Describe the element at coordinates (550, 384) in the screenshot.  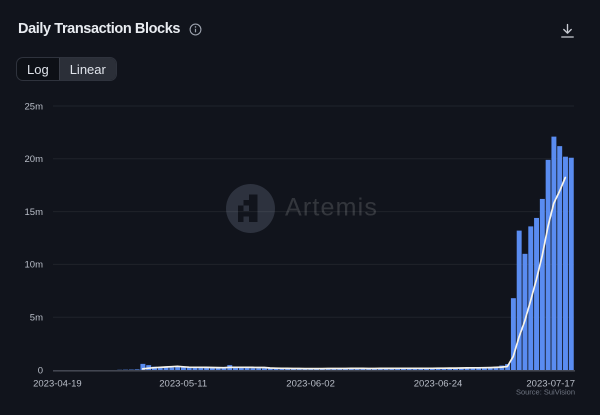
I see `svg-text: 2023-07-17` at that location.